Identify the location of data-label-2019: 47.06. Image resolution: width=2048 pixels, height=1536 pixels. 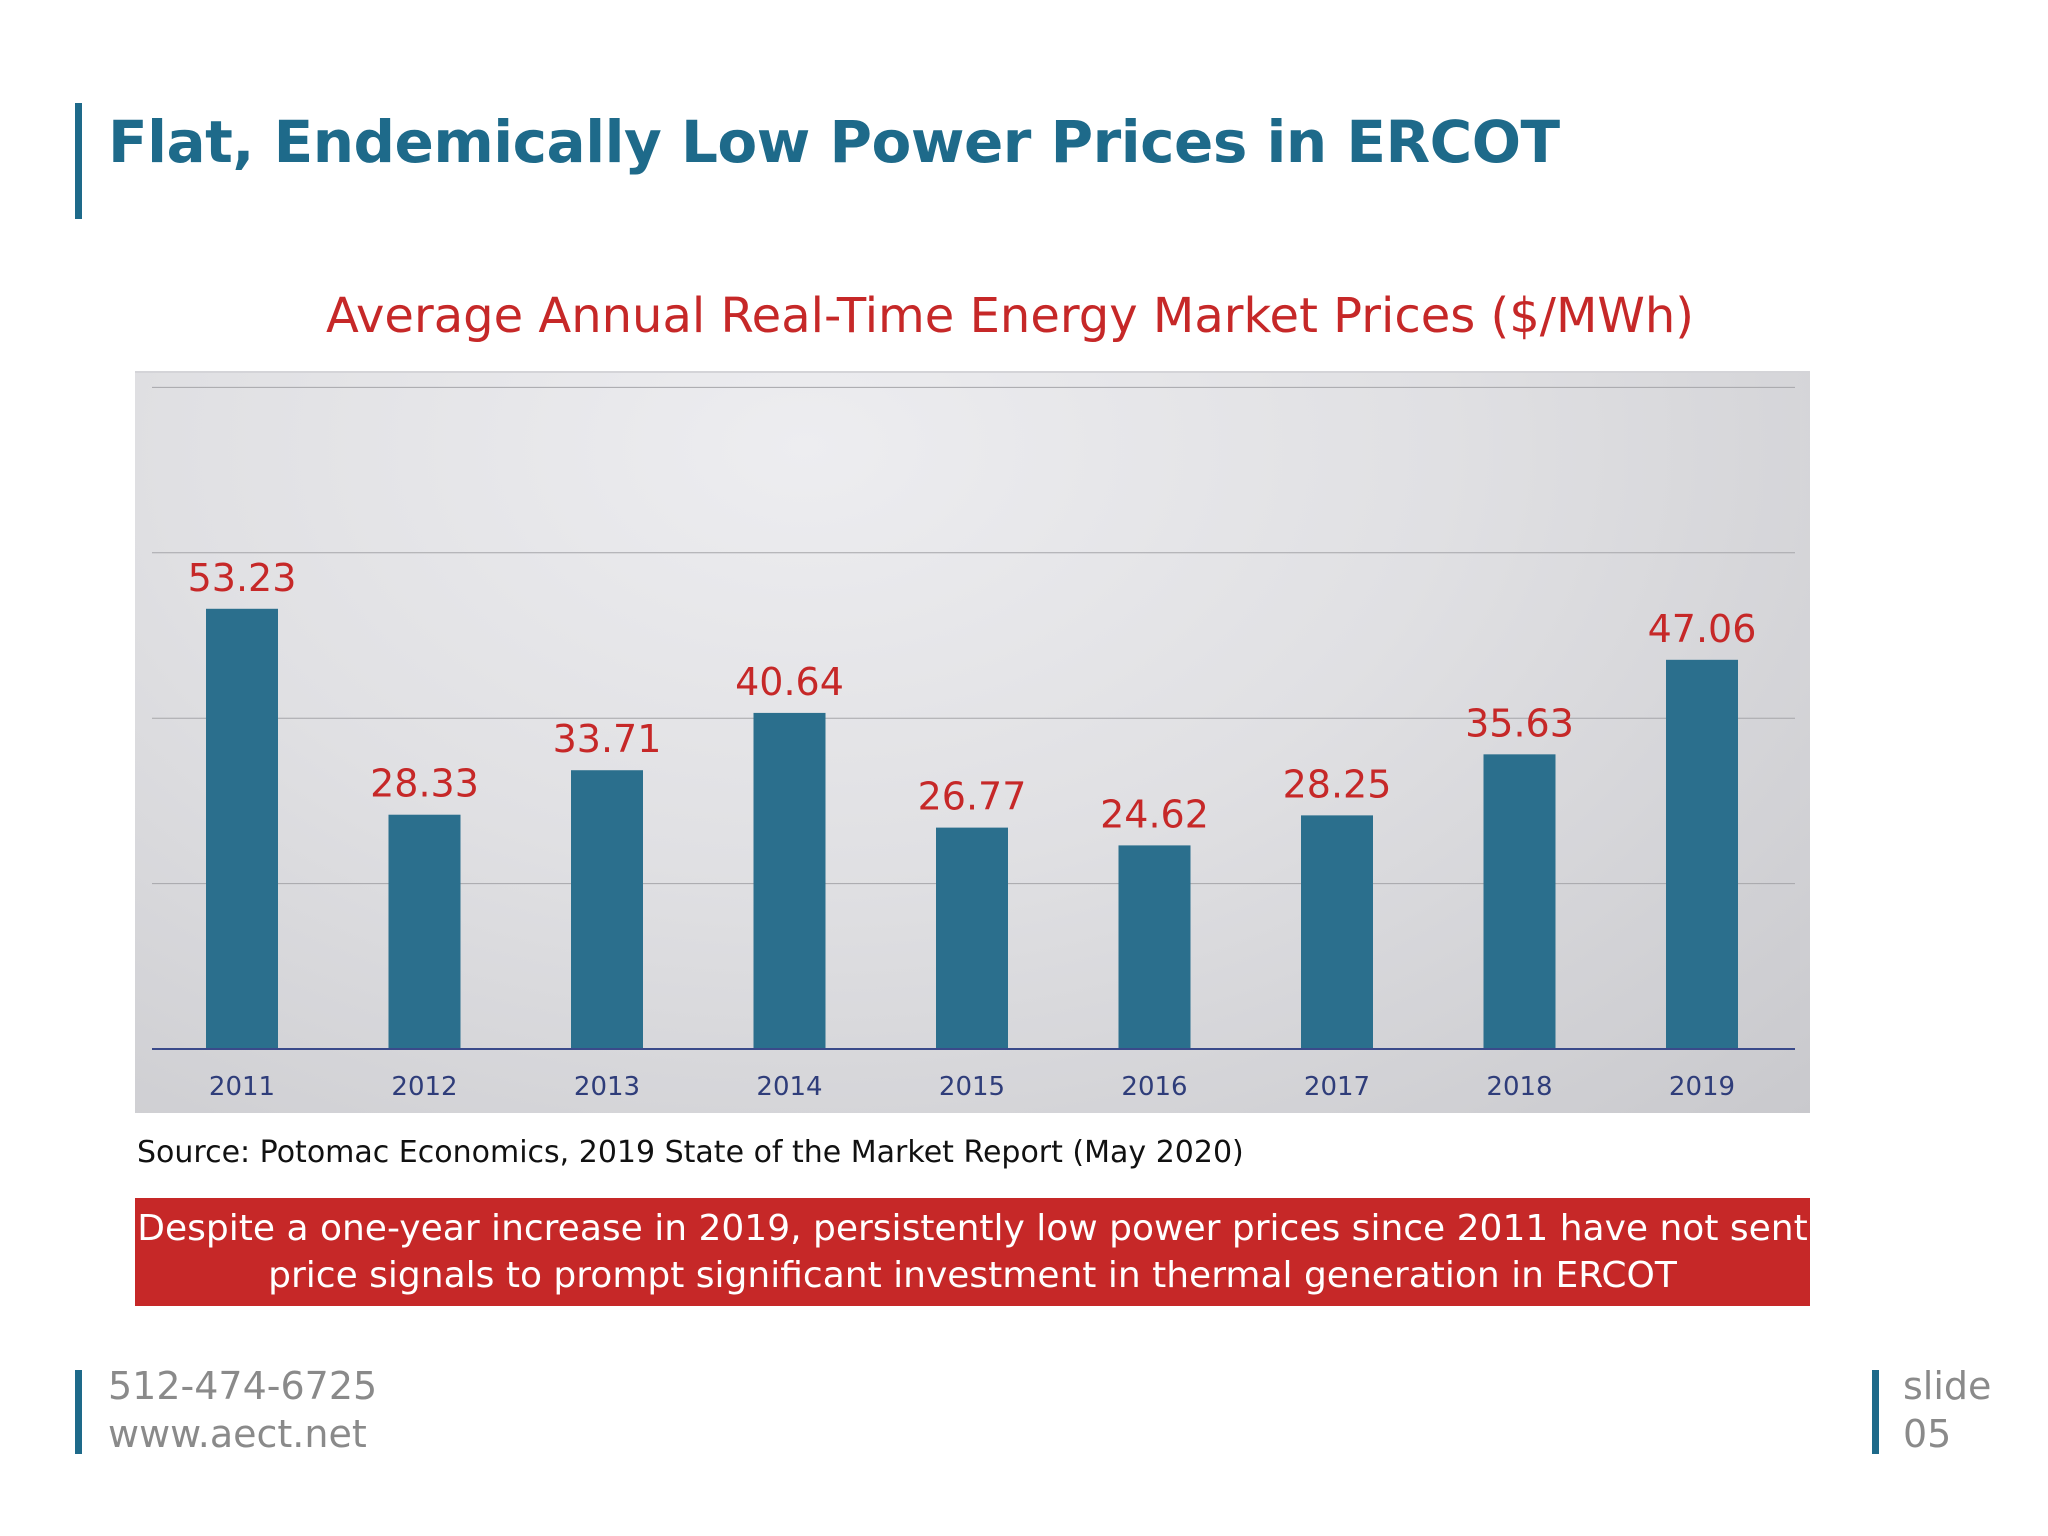
(1702, 629).